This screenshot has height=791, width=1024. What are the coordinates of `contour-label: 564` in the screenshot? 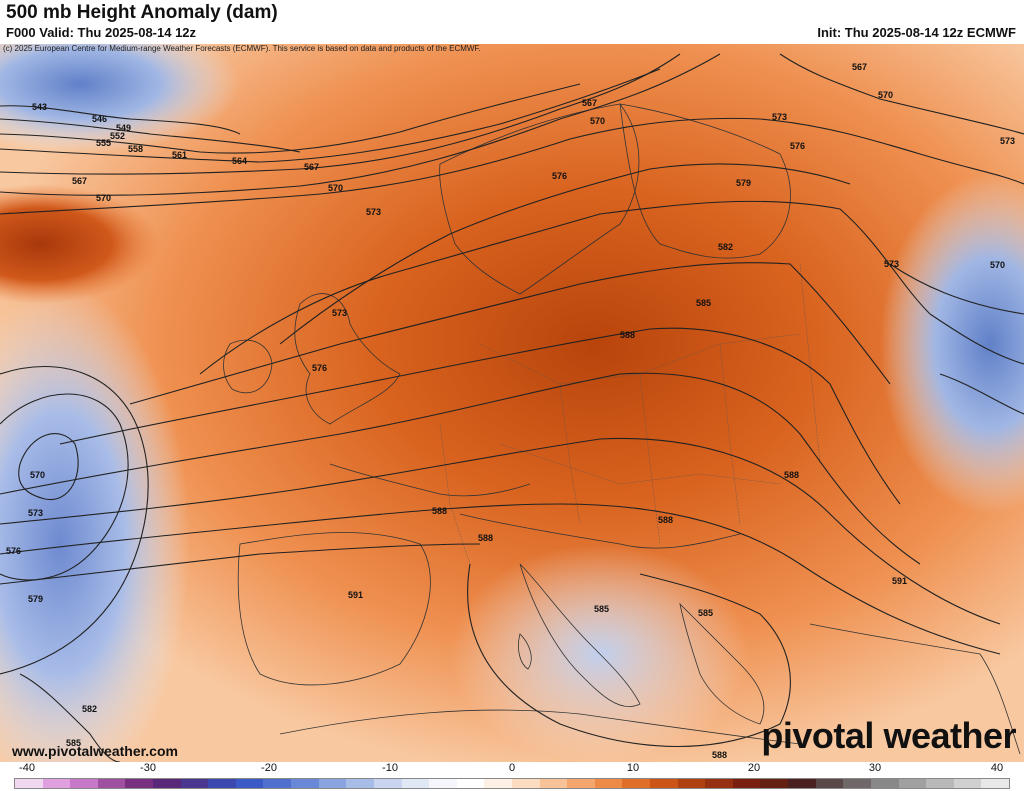 It's located at (239, 161).